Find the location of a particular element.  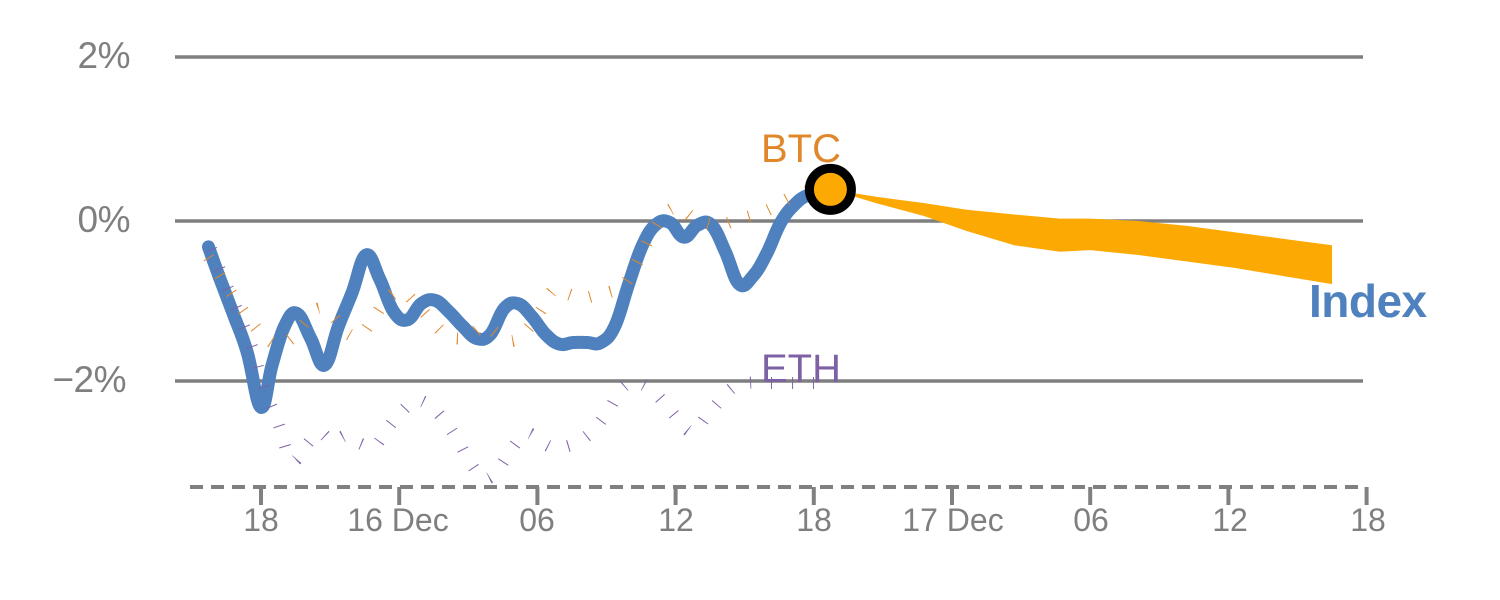

x-axis-label-6: 06 is located at coordinates (1091, 520).